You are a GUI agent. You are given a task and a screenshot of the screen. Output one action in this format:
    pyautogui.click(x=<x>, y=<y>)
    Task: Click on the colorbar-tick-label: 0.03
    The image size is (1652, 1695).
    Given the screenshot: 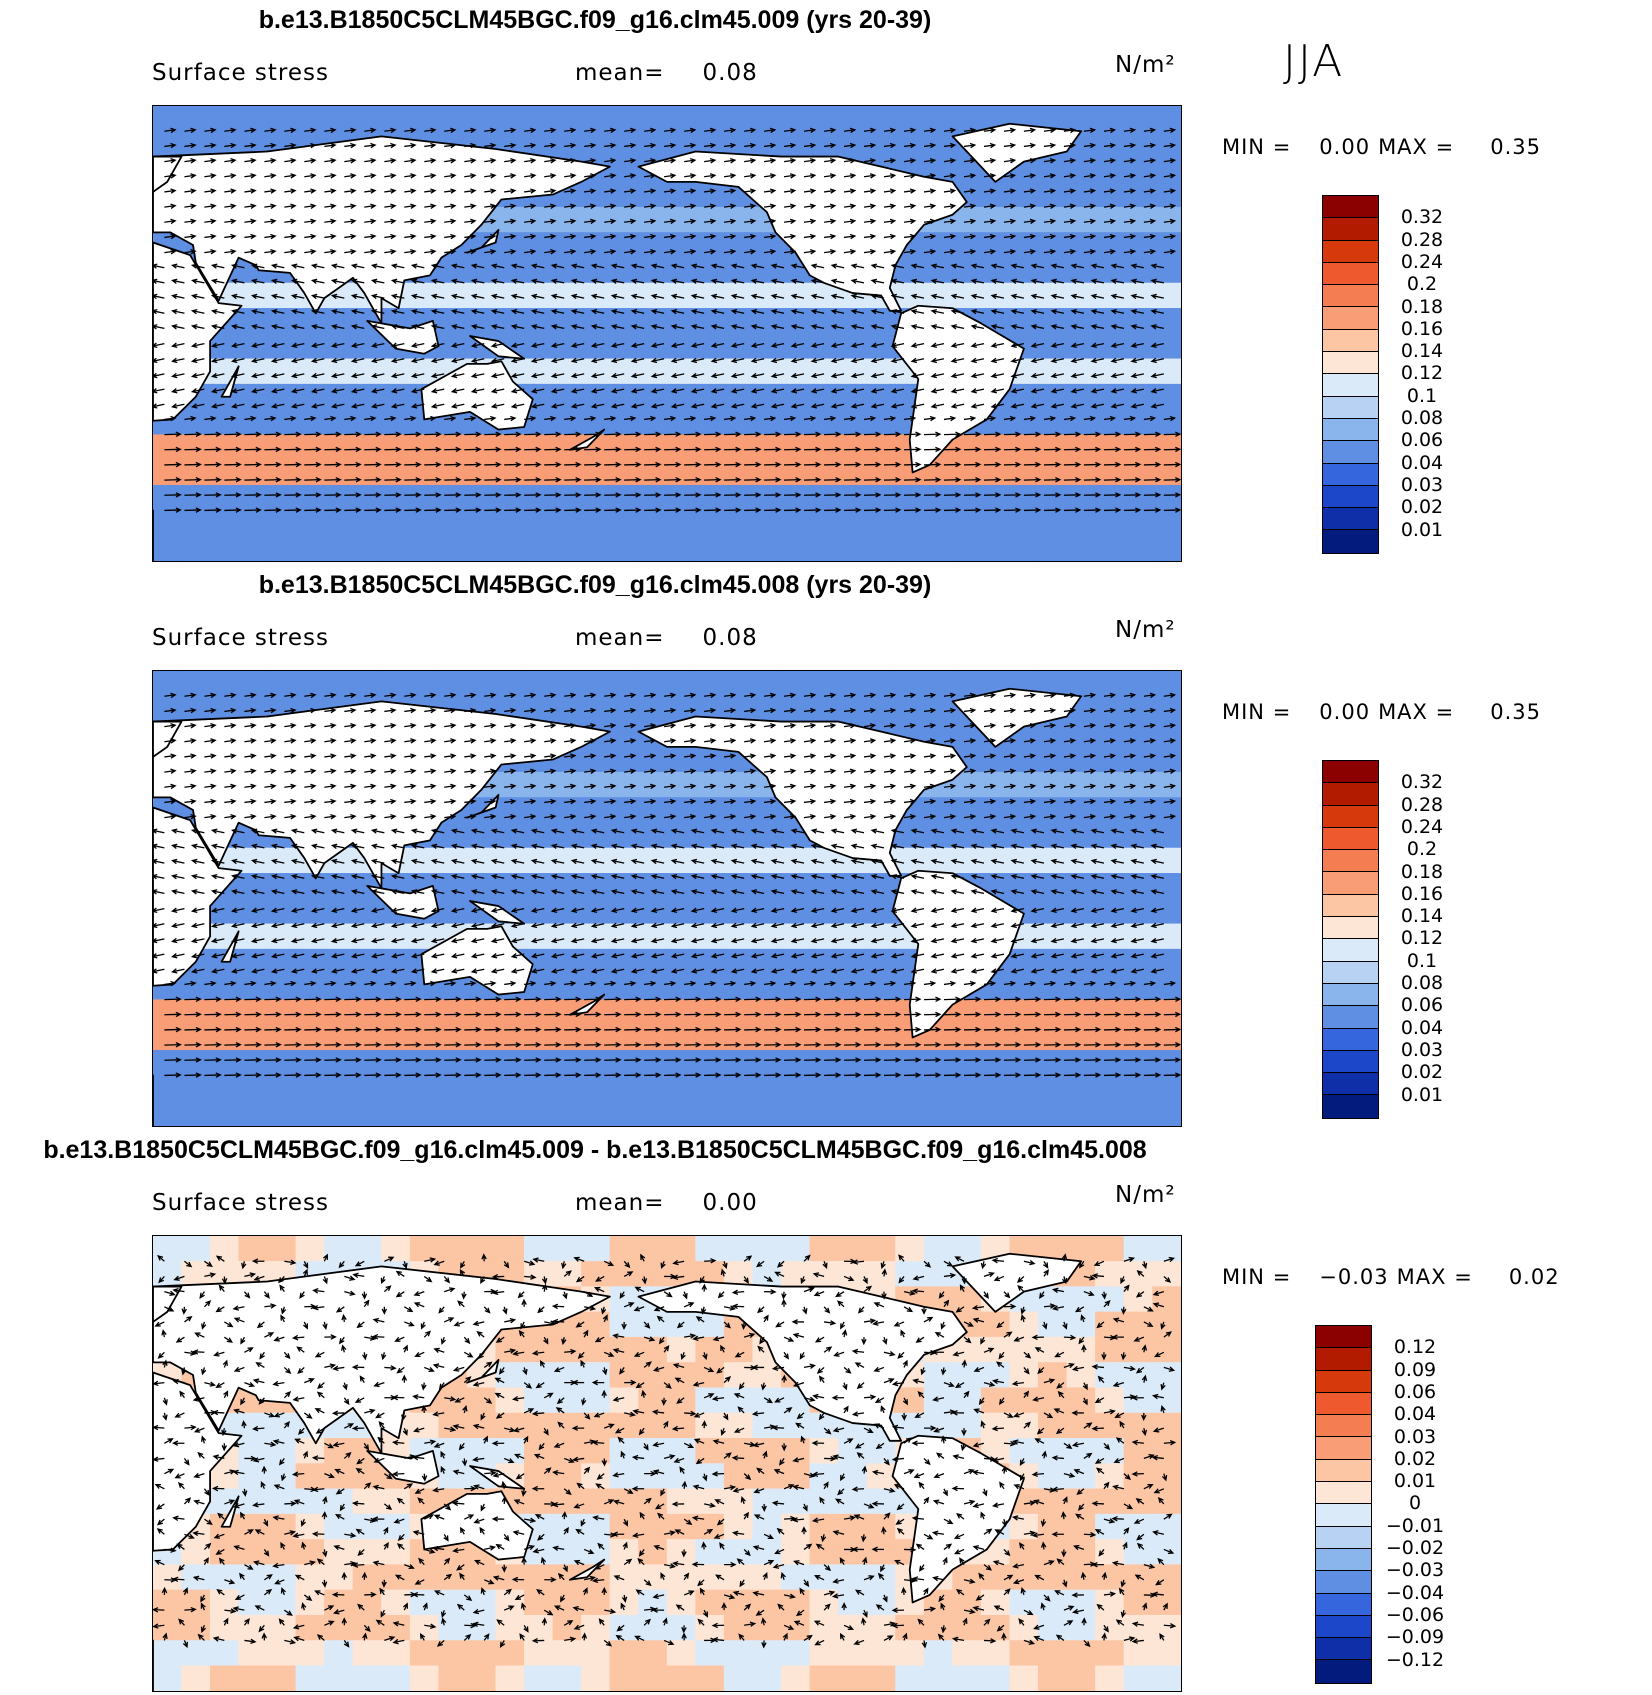 What is the action you would take?
    pyautogui.click(x=1422, y=1050)
    